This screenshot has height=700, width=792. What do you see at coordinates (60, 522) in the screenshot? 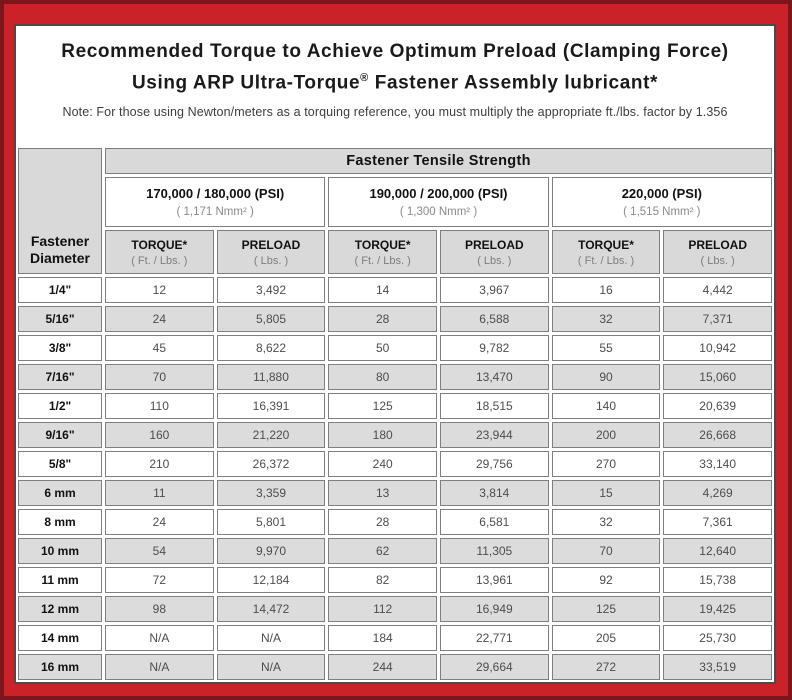
I see `diameter-cell: 8 mm` at bounding box center [60, 522].